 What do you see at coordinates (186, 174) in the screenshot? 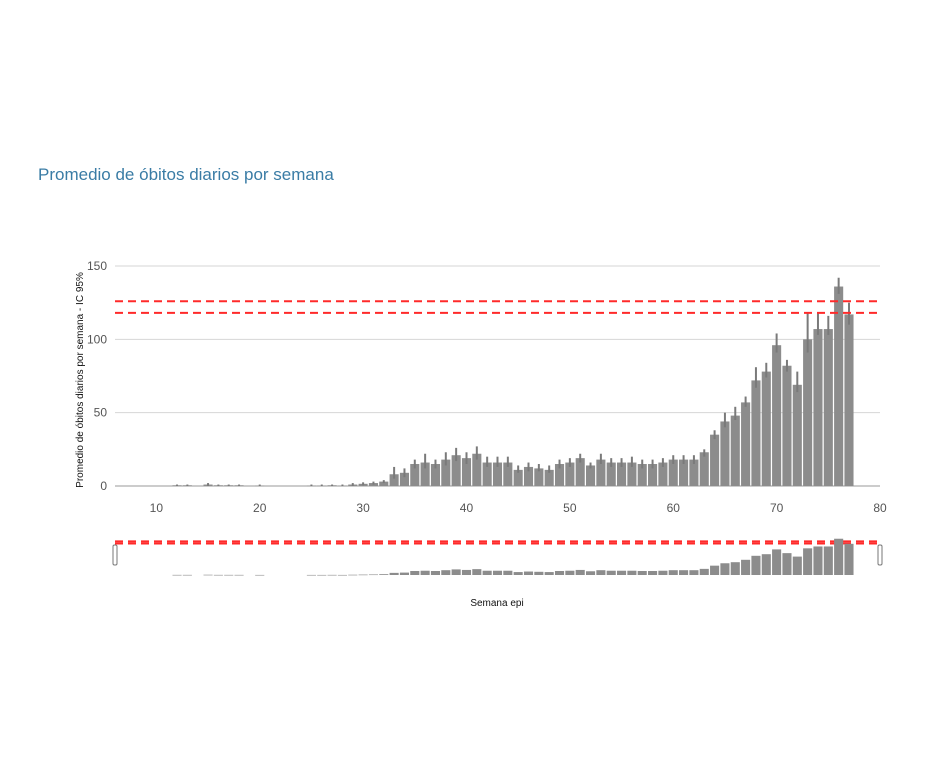
I see `chart-title: Promedio de óbitos diarios por semana` at bounding box center [186, 174].